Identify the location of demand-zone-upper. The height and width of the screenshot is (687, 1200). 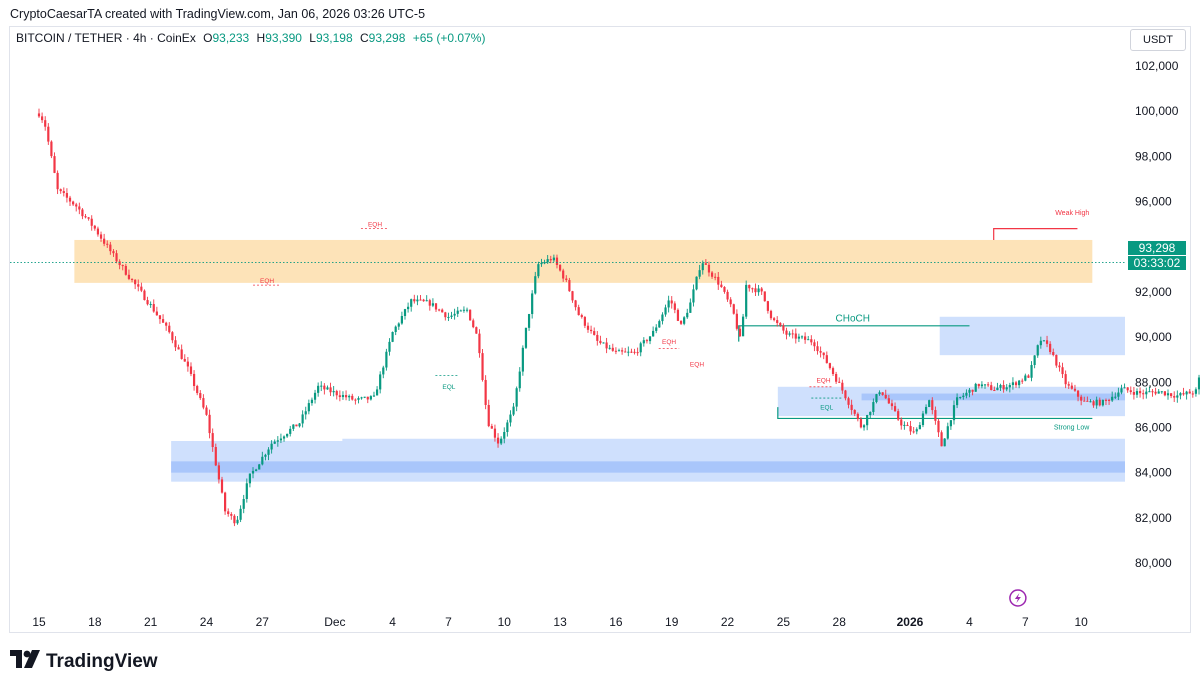
(1032, 336).